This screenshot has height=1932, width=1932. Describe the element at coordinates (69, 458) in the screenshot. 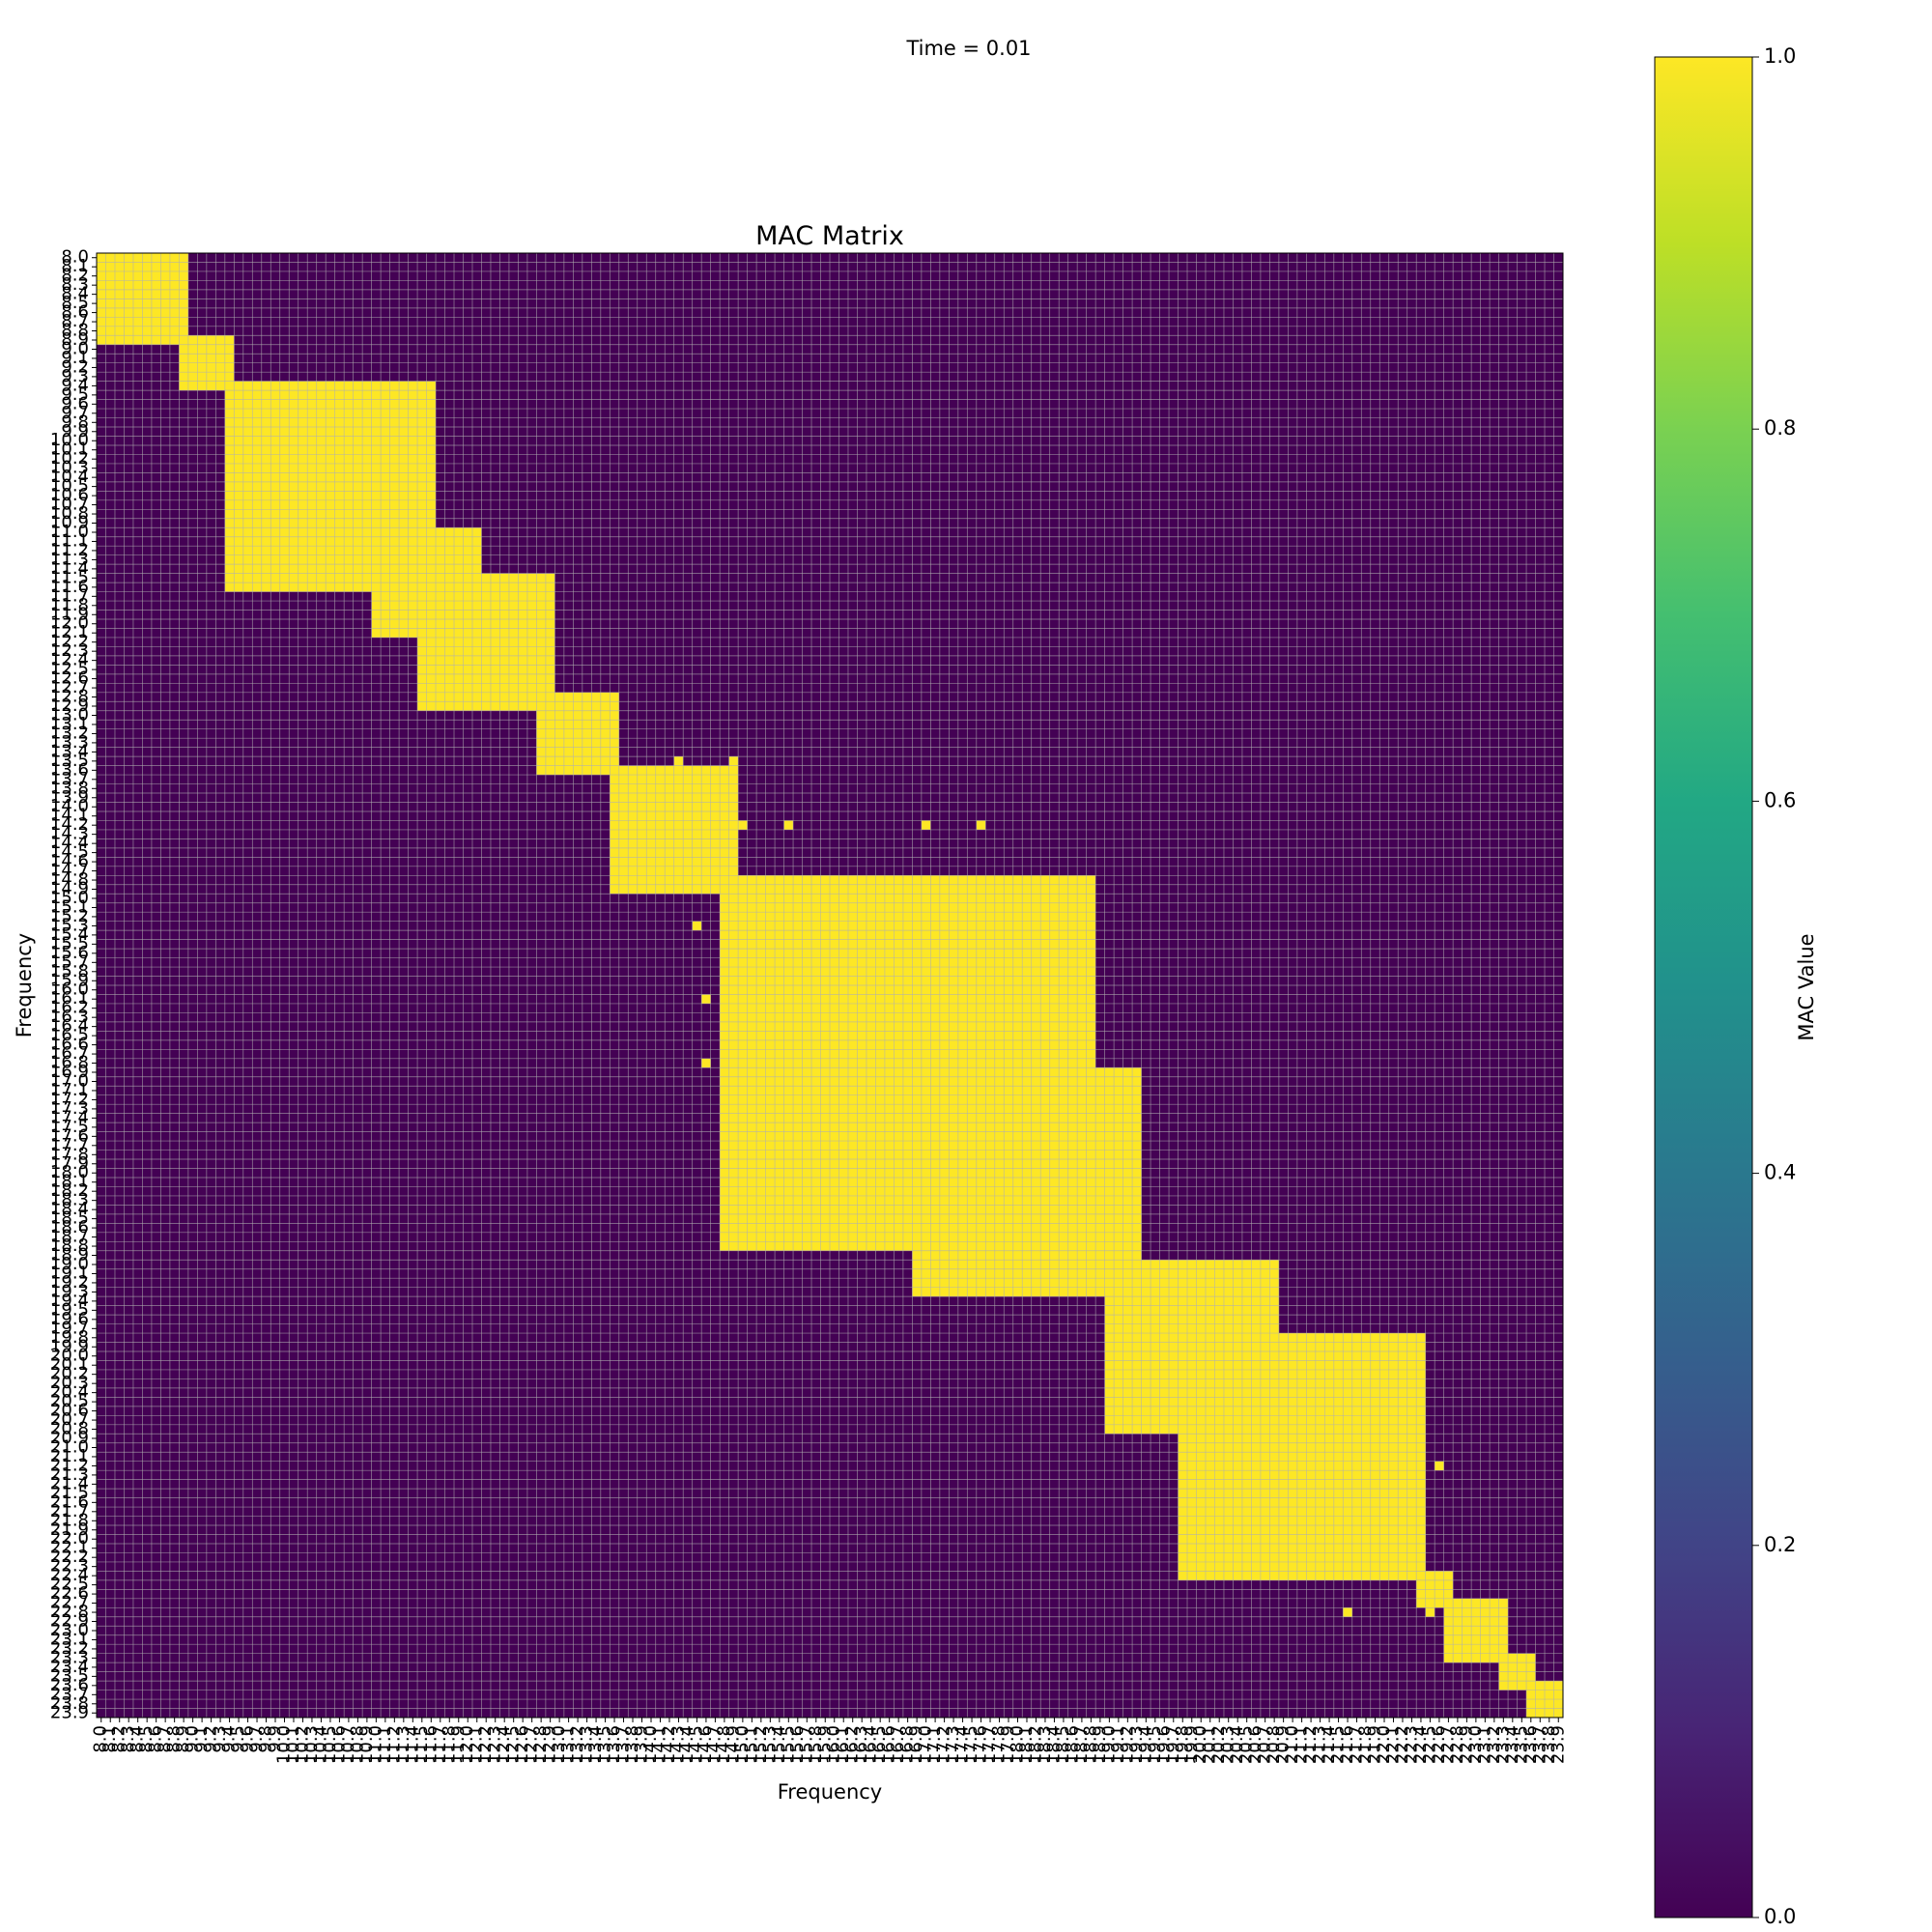

I see `y-tick-label: 10.2` at that location.